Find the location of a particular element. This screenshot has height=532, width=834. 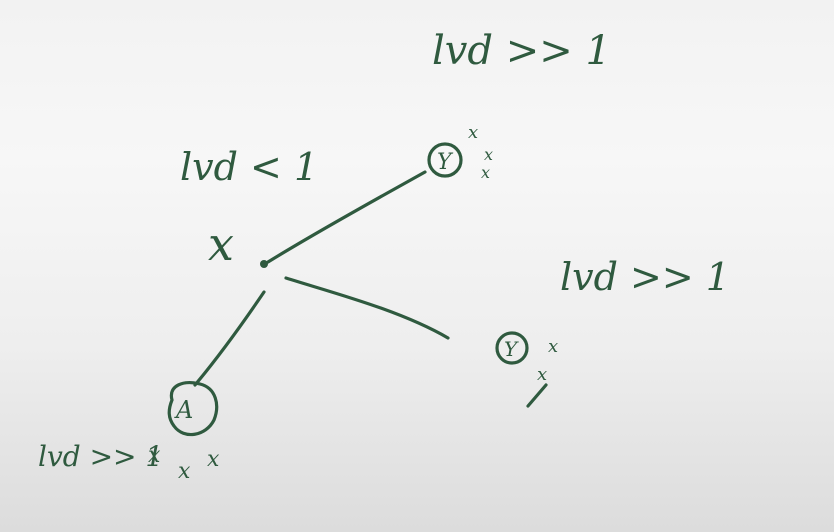

edge-center-to-bottom-left is located at coordinates (229, 338).